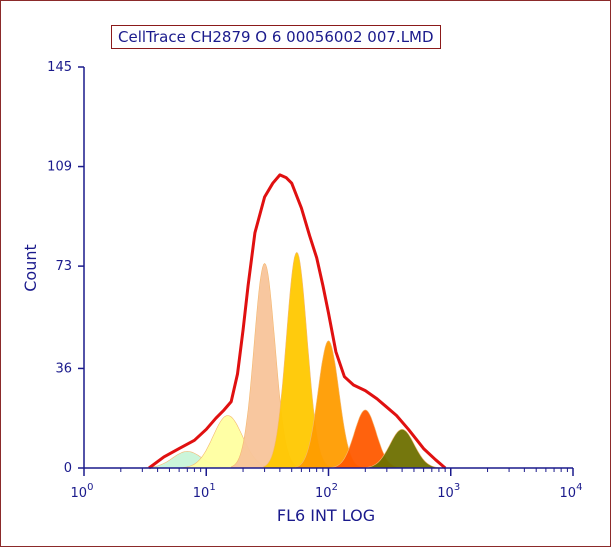 The image size is (611, 547). I want to click on x-tick-exponent: 2, so click(335, 487).